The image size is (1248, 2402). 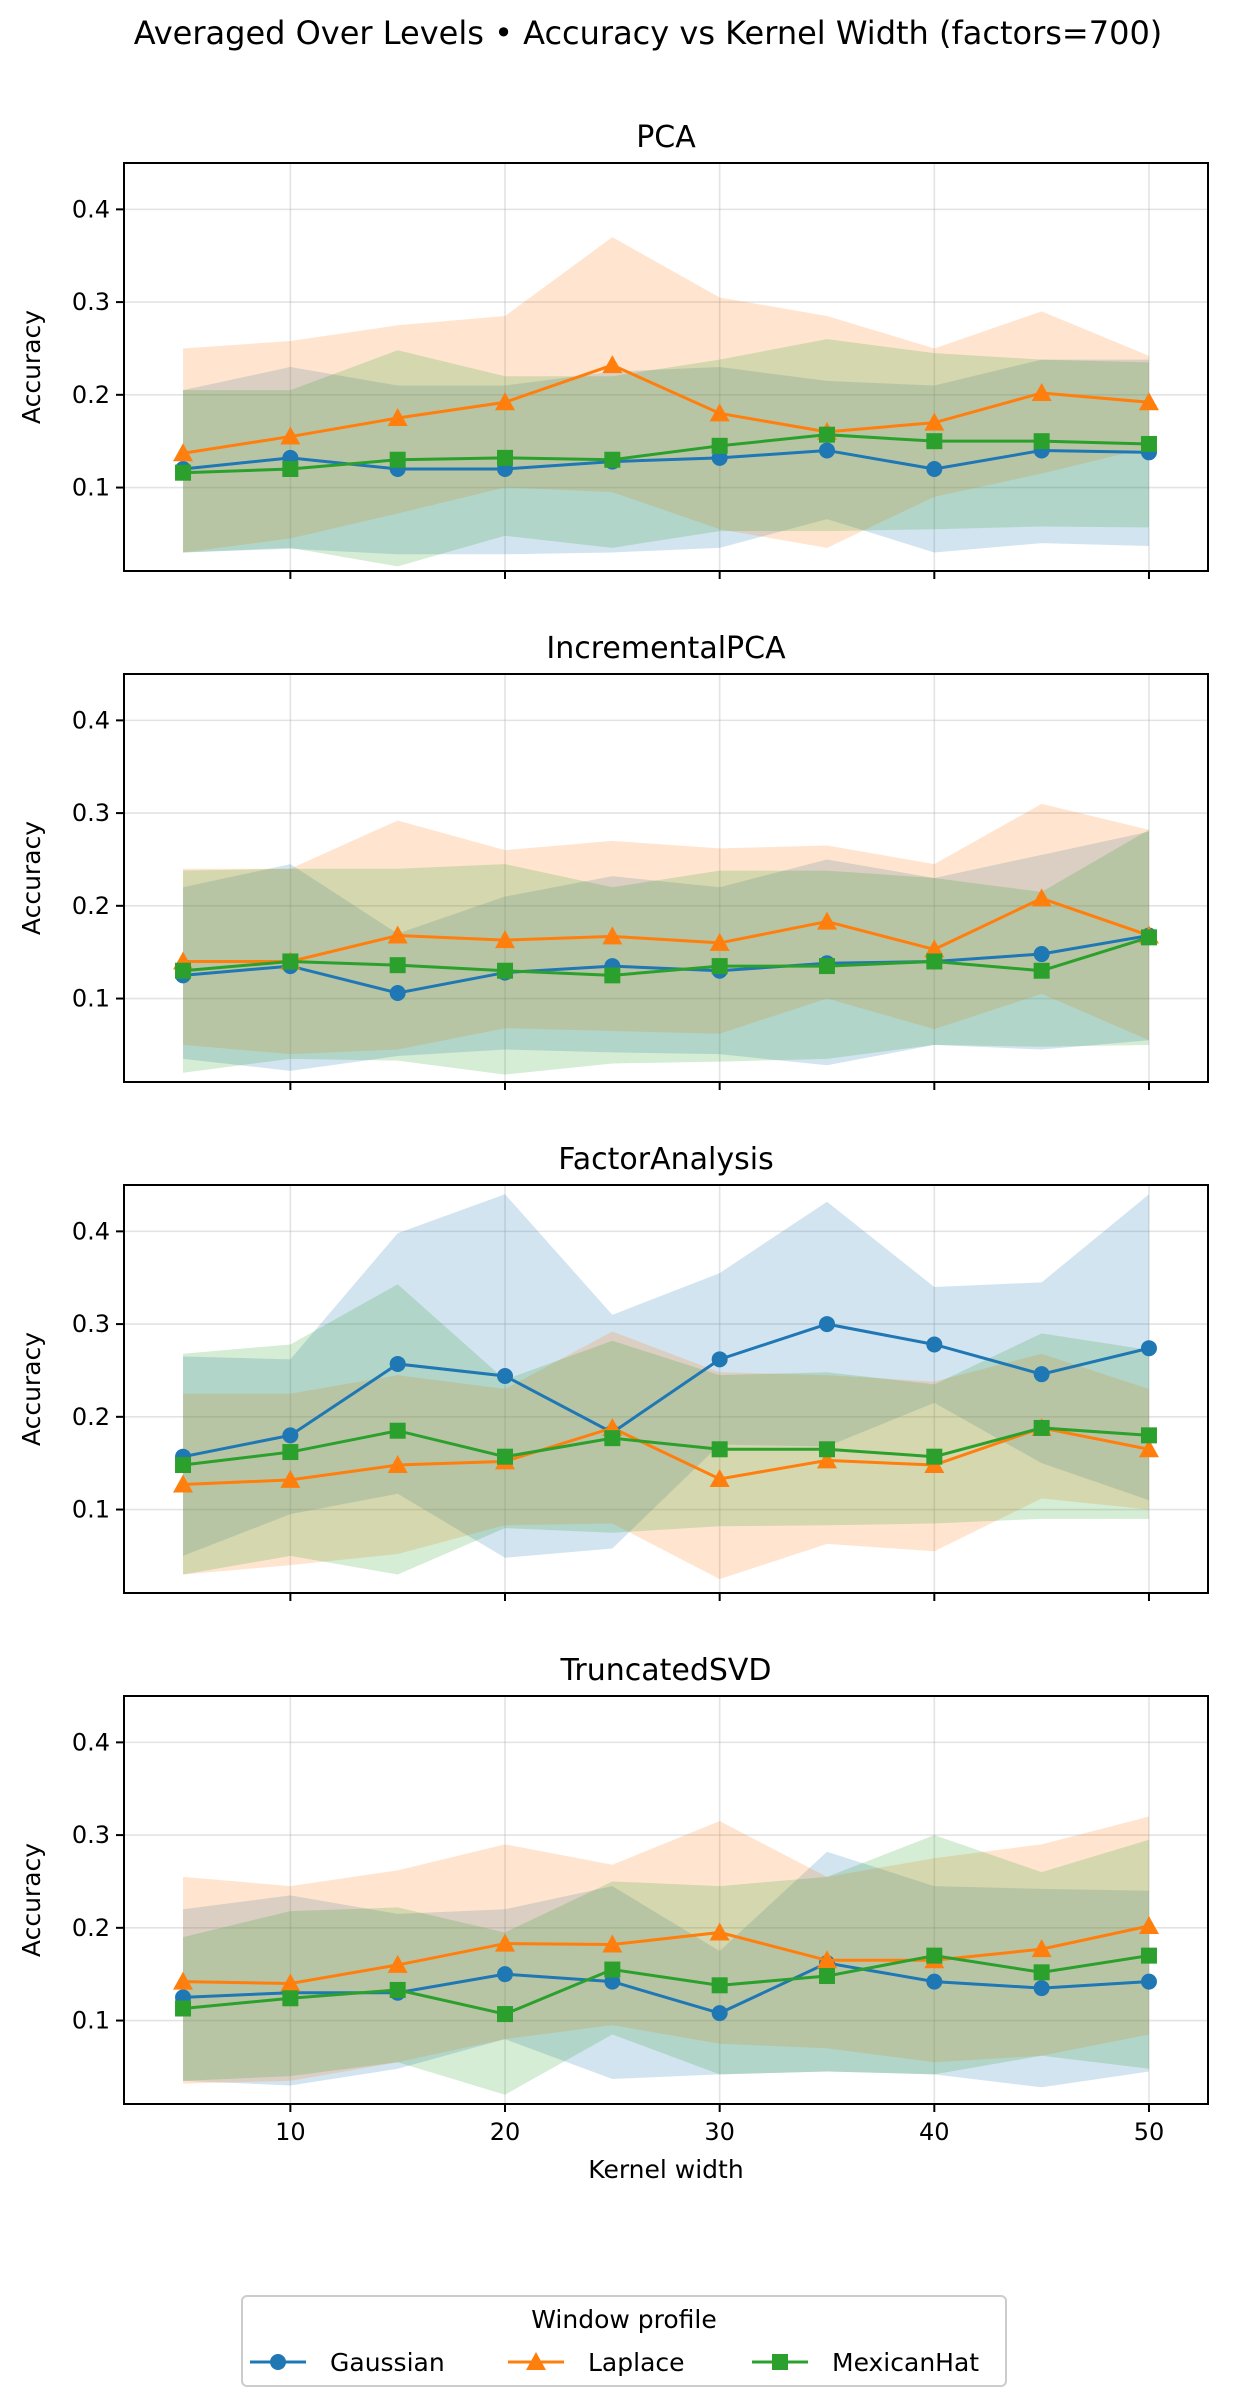 What do you see at coordinates (290, 2132) in the screenshot?
I see `x-tick-label: 10` at bounding box center [290, 2132].